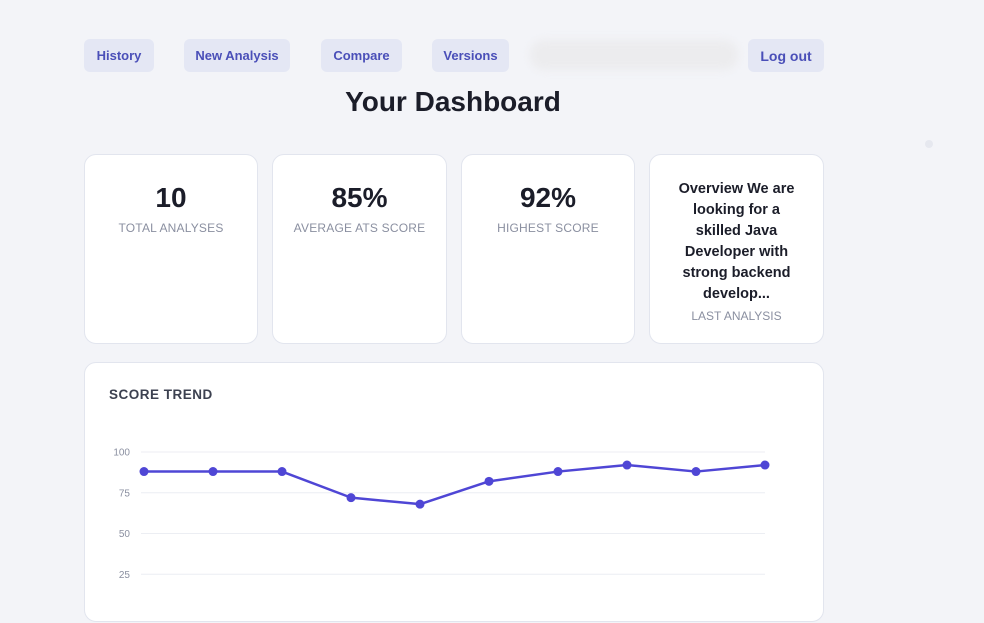 This screenshot has width=984, height=623. I want to click on decorative-dot, so click(929, 144).